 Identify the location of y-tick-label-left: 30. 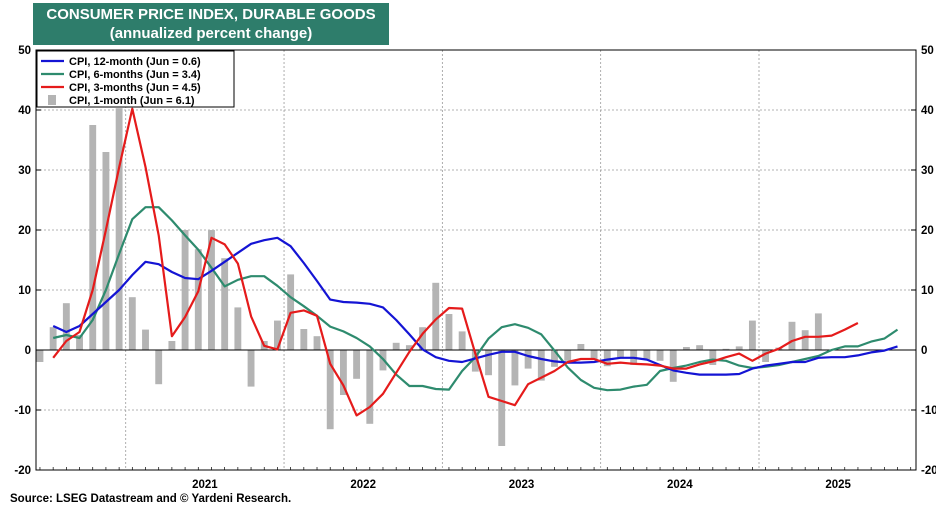
(24, 171).